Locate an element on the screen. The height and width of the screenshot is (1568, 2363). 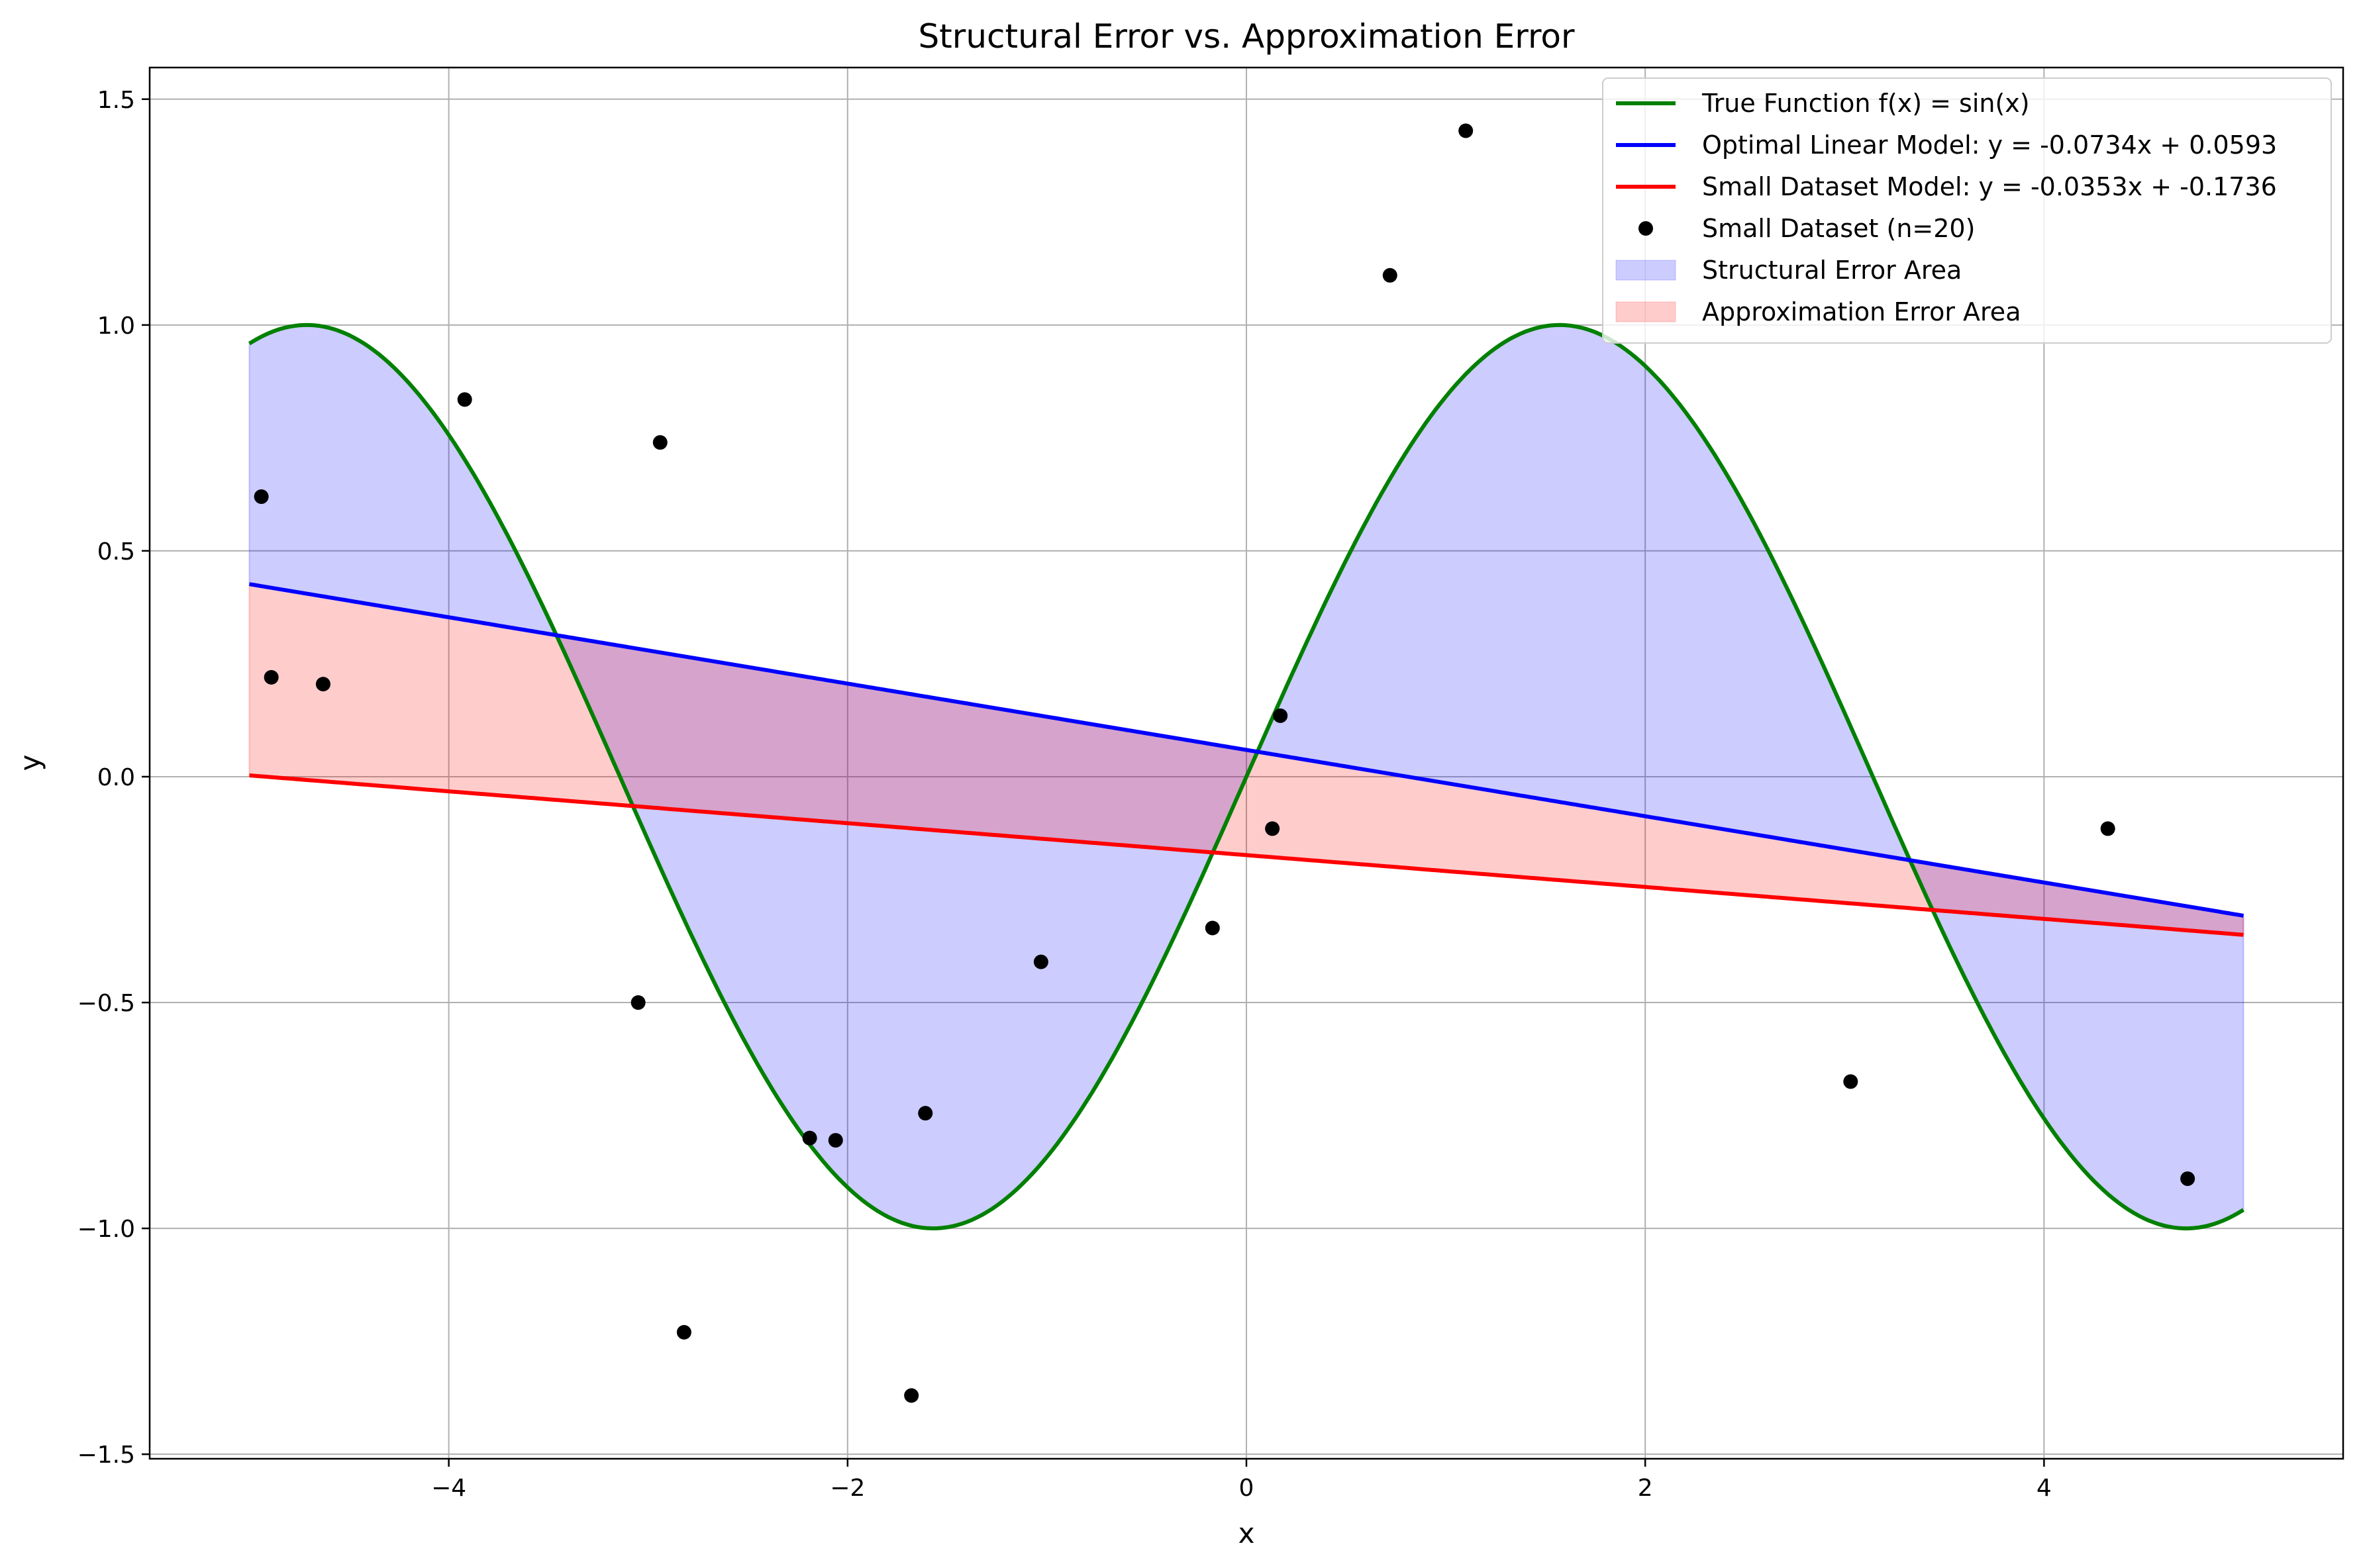
legend-label: Approximation Error Area is located at coordinates (1862, 311).